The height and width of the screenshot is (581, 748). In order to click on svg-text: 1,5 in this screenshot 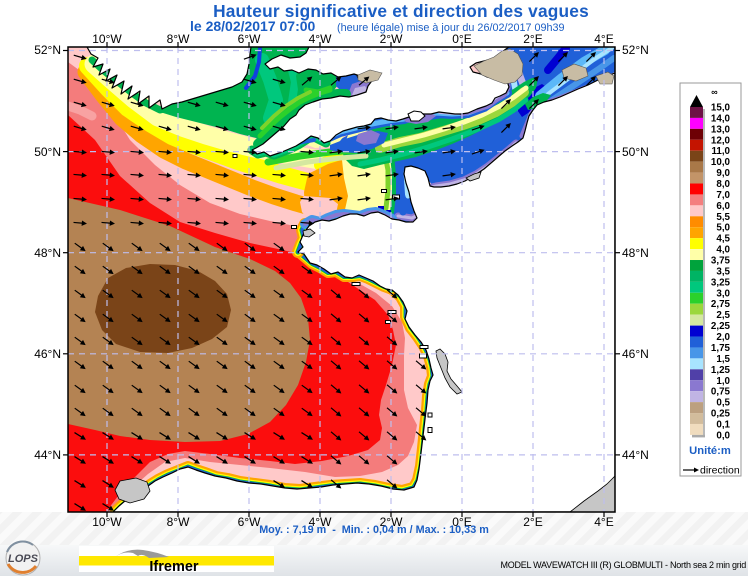, I will do `click(723, 359)`.